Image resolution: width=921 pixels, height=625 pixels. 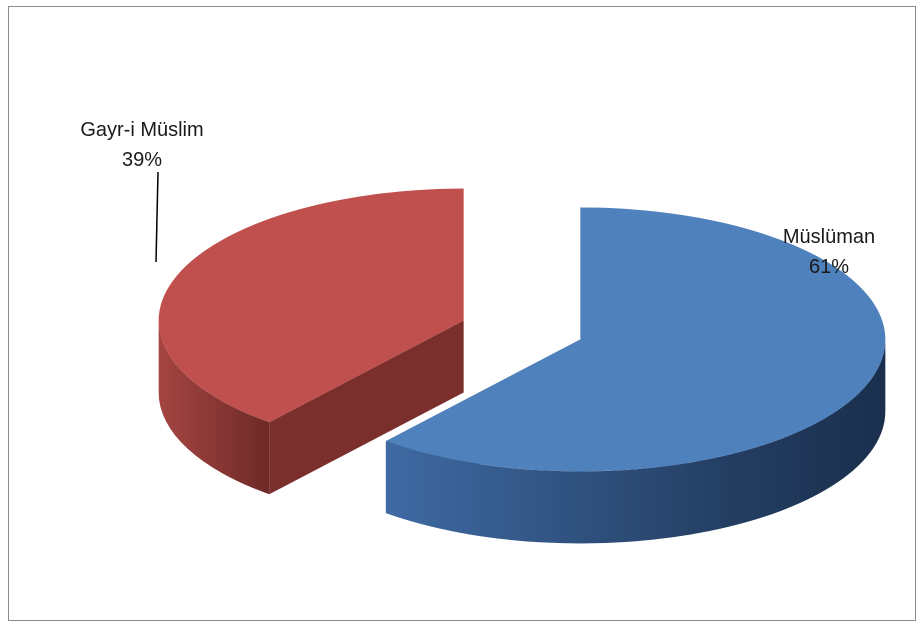 What do you see at coordinates (311, 305) in the screenshot?
I see `pie-slice-top-gayri-muslim` at bounding box center [311, 305].